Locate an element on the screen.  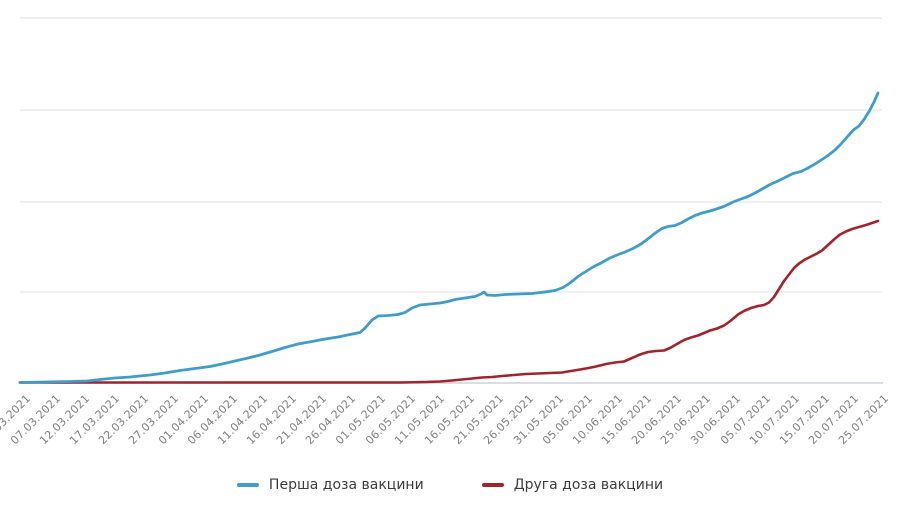
legend-item-2: Друга доза вакцини is located at coordinates (572, 485).